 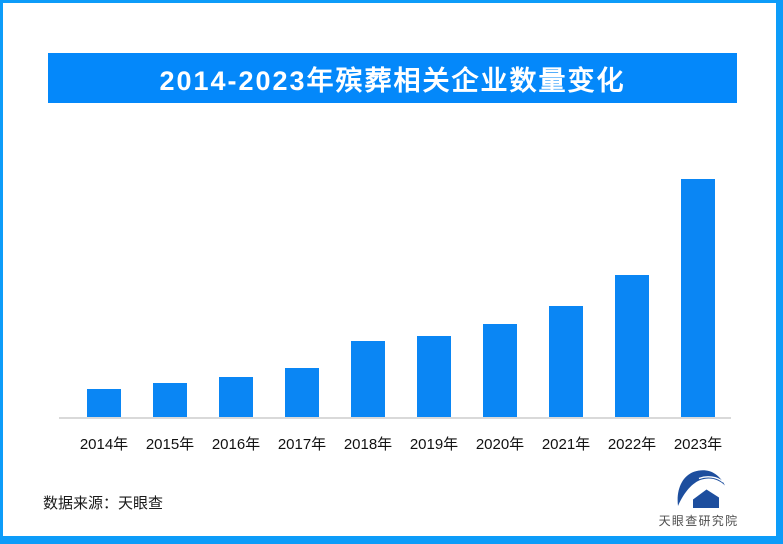 I want to click on bar-slot: 2017年, so click(x=302, y=316).